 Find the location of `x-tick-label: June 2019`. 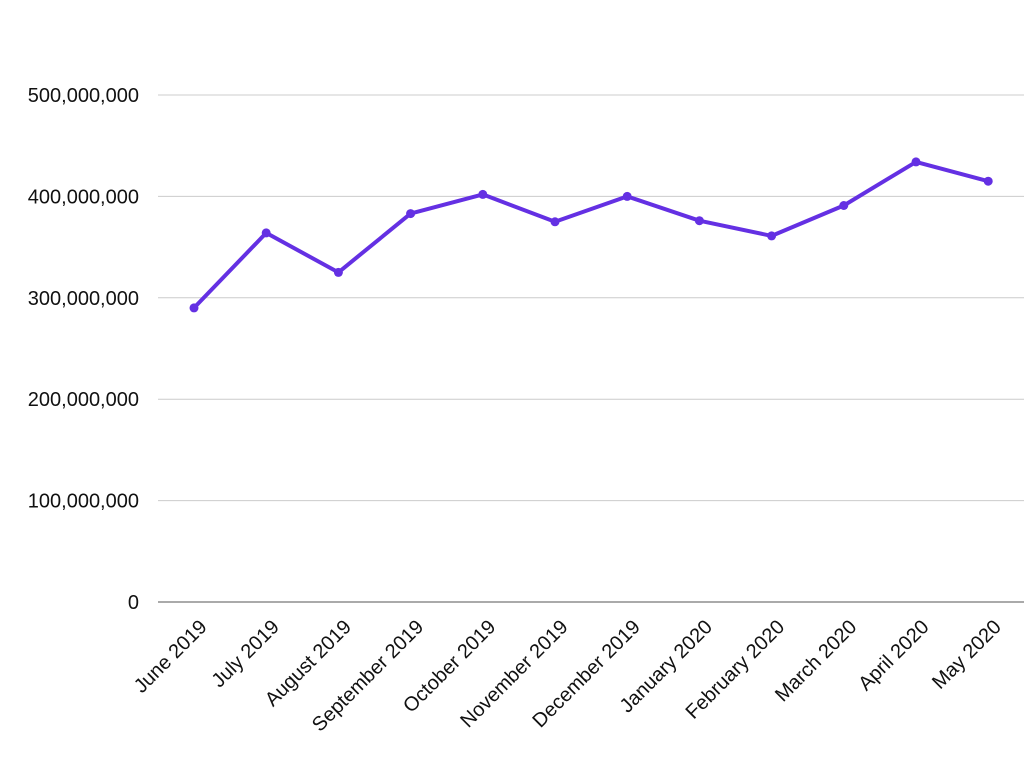

x-tick-label: June 2019 is located at coordinates (171, 657).